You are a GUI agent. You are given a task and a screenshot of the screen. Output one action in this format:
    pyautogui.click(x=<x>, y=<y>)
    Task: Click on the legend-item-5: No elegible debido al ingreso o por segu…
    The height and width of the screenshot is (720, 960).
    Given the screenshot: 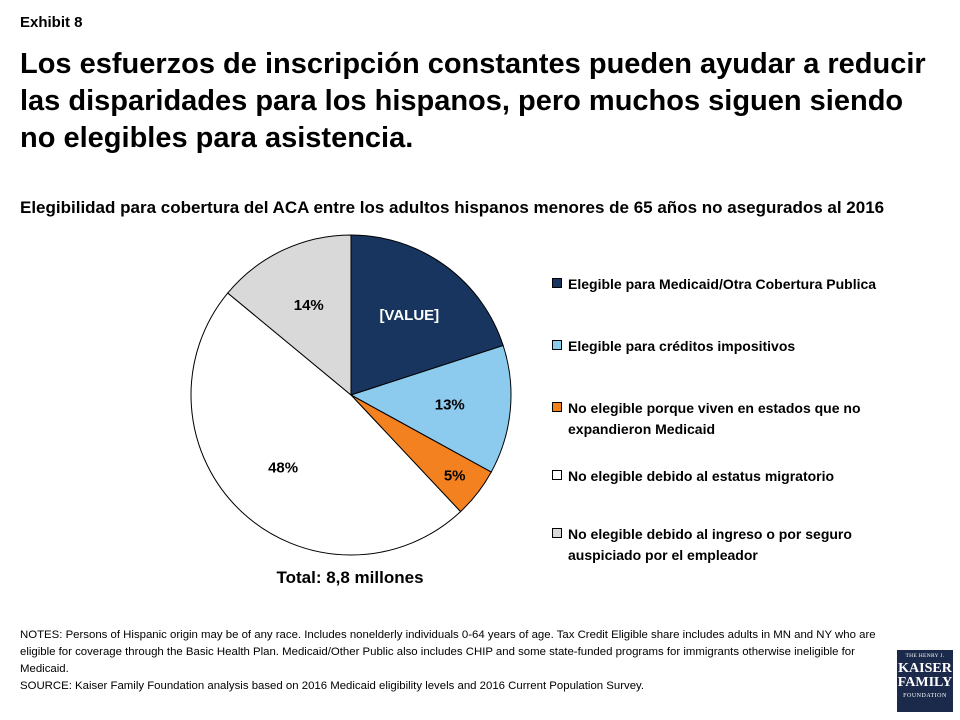 What is the action you would take?
    pyautogui.click(x=740, y=545)
    